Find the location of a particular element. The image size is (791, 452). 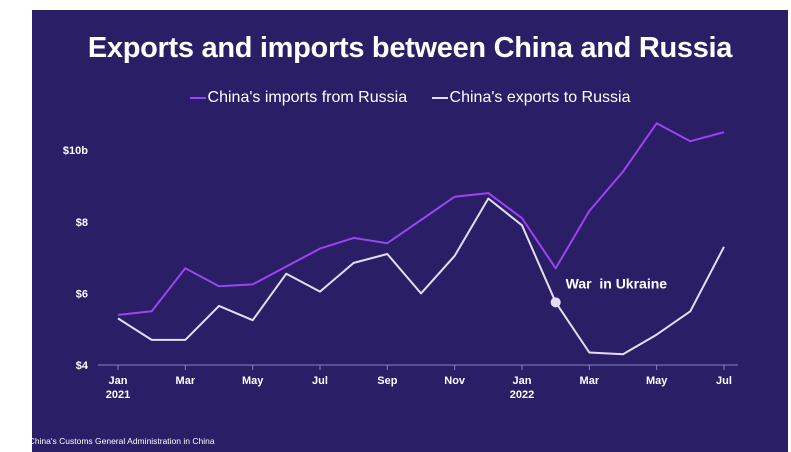

legend-item-exports: China's exports to Russia is located at coordinates (531, 98).